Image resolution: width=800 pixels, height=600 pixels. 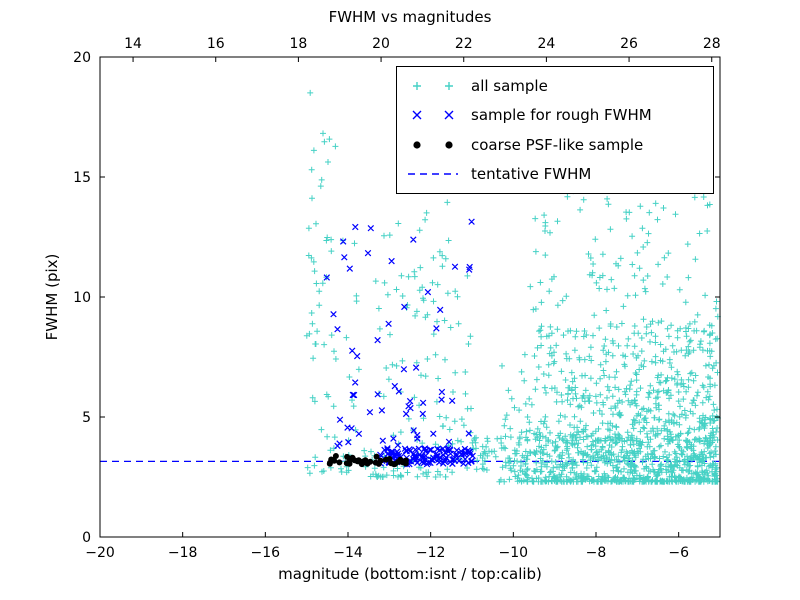 I want to click on dashed-line-icon, so click(x=433, y=174).